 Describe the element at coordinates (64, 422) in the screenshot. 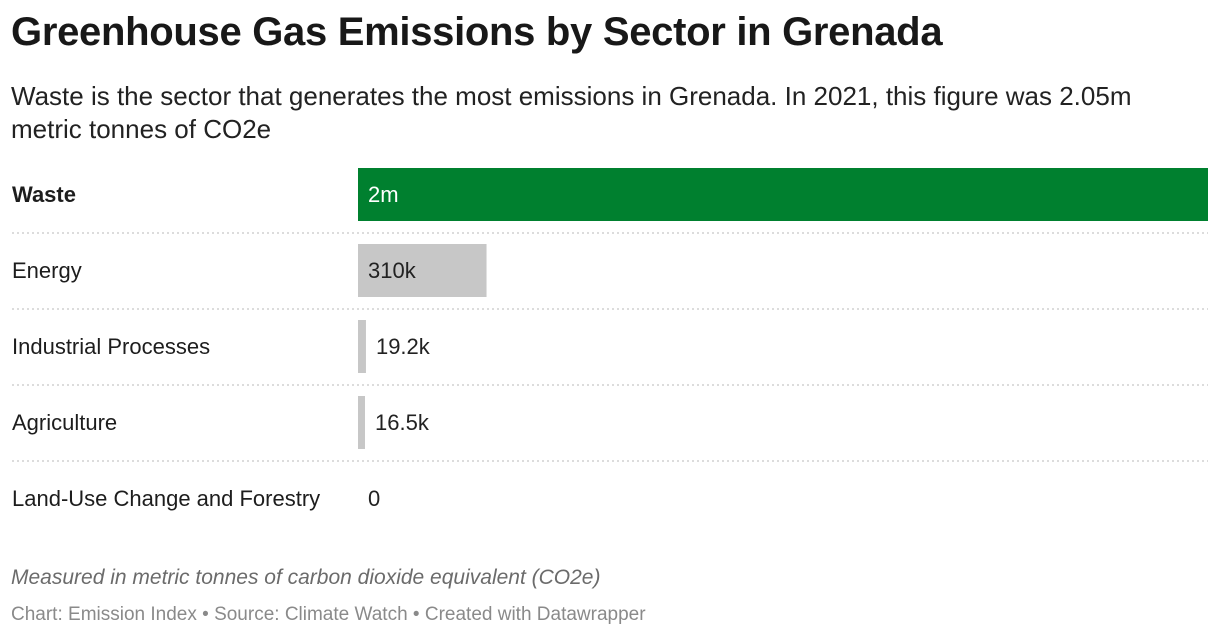

I see `category-label: Agriculture` at that location.